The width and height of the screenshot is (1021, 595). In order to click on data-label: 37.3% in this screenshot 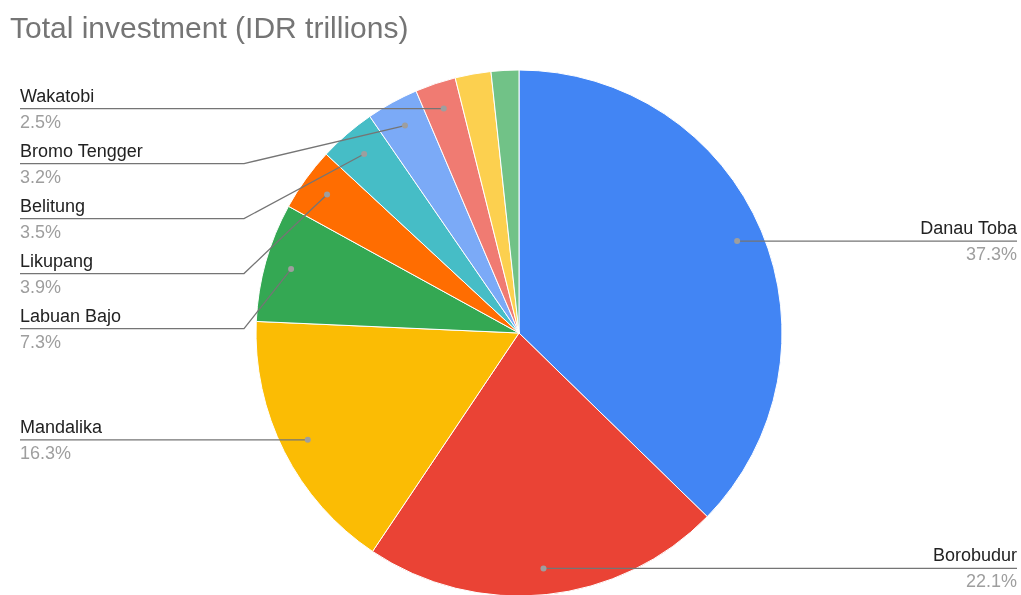, I will do `click(991, 254)`.